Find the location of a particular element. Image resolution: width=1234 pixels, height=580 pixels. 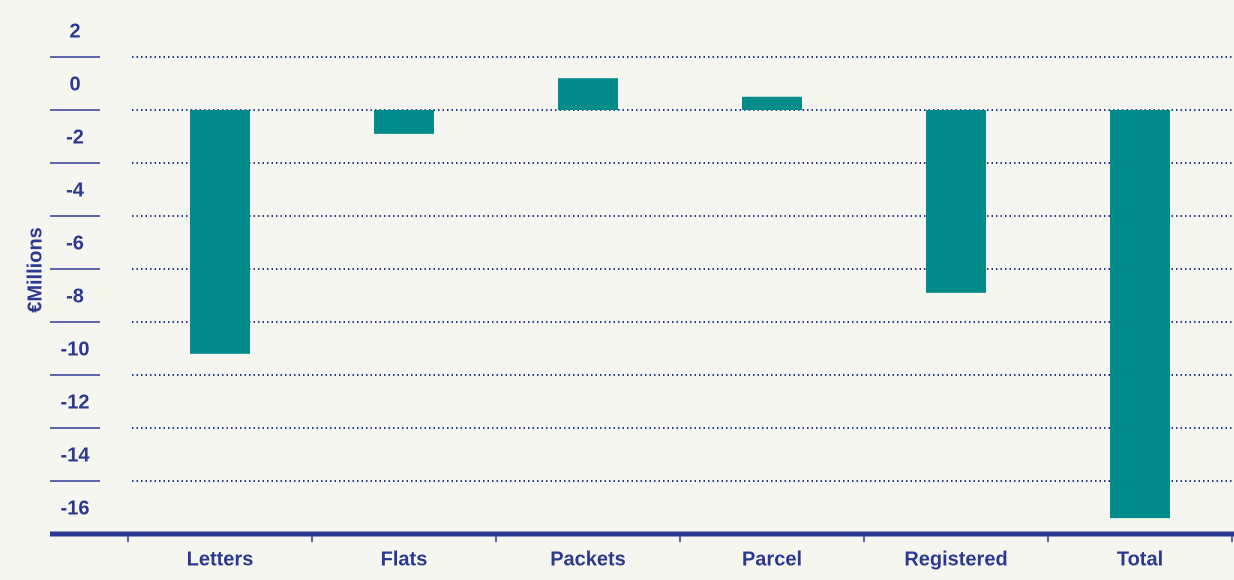

y-axis-title: €Millions is located at coordinates (35, 270).